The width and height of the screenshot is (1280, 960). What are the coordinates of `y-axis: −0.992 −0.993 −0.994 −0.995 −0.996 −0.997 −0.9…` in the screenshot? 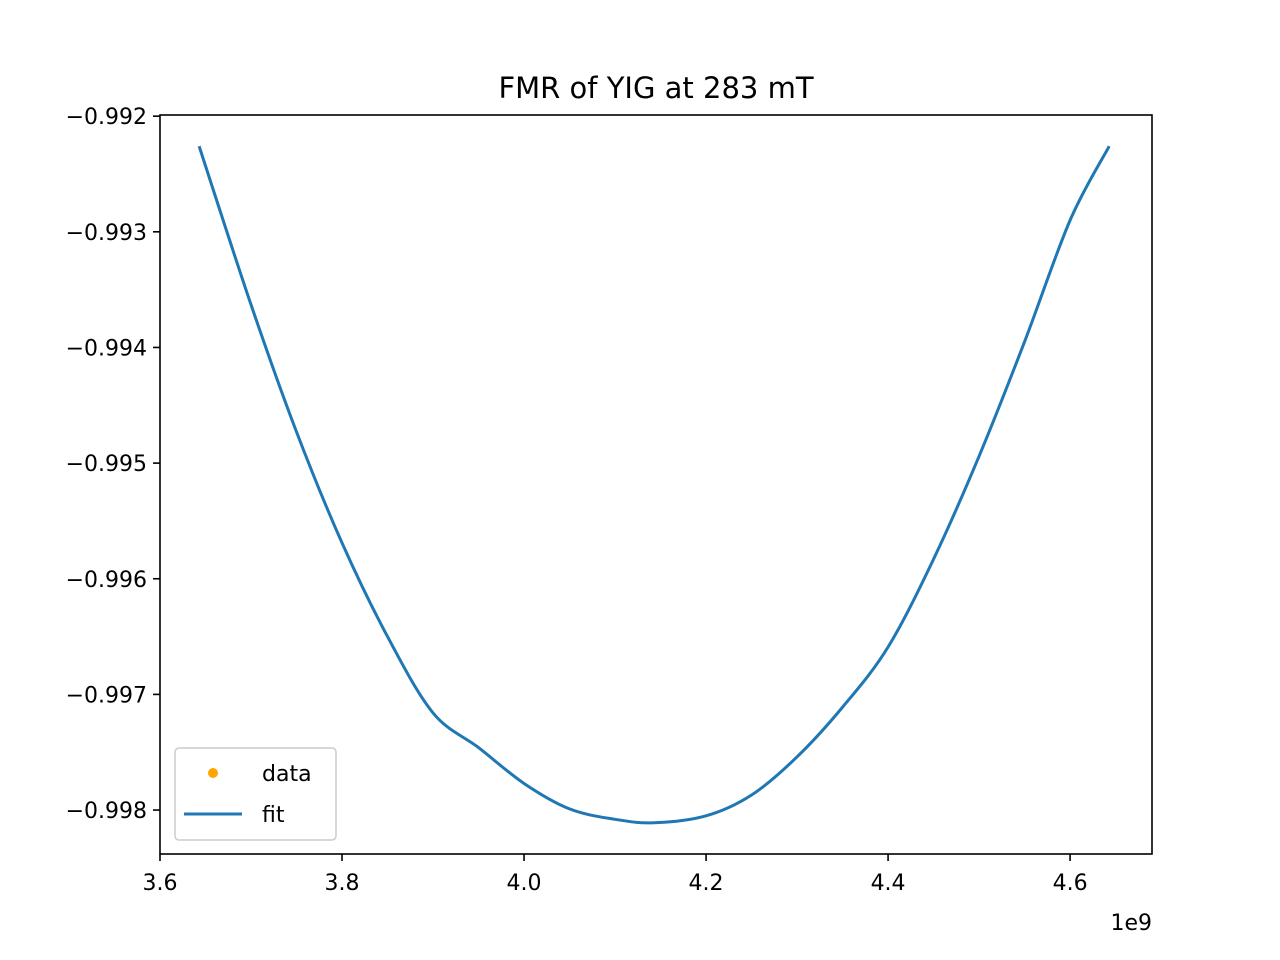 It's located at (113, 464).